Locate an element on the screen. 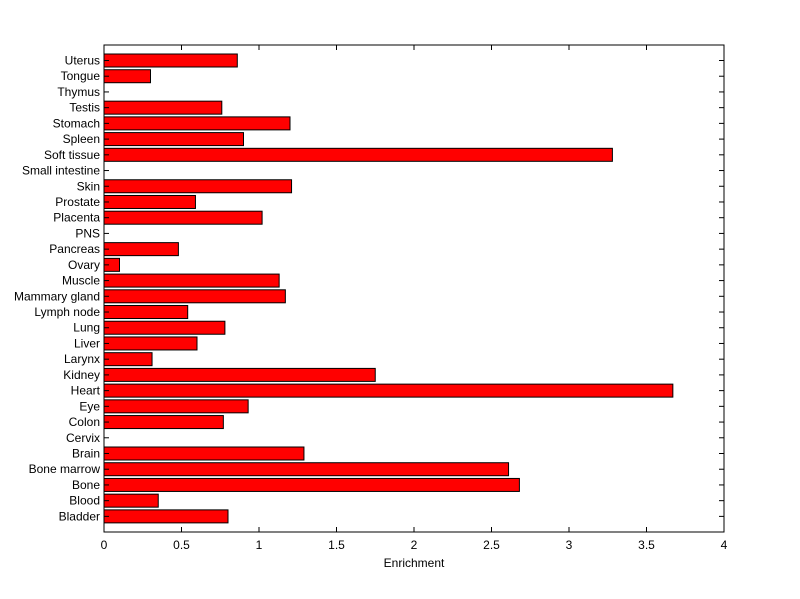  bar-tongue is located at coordinates (127, 76).